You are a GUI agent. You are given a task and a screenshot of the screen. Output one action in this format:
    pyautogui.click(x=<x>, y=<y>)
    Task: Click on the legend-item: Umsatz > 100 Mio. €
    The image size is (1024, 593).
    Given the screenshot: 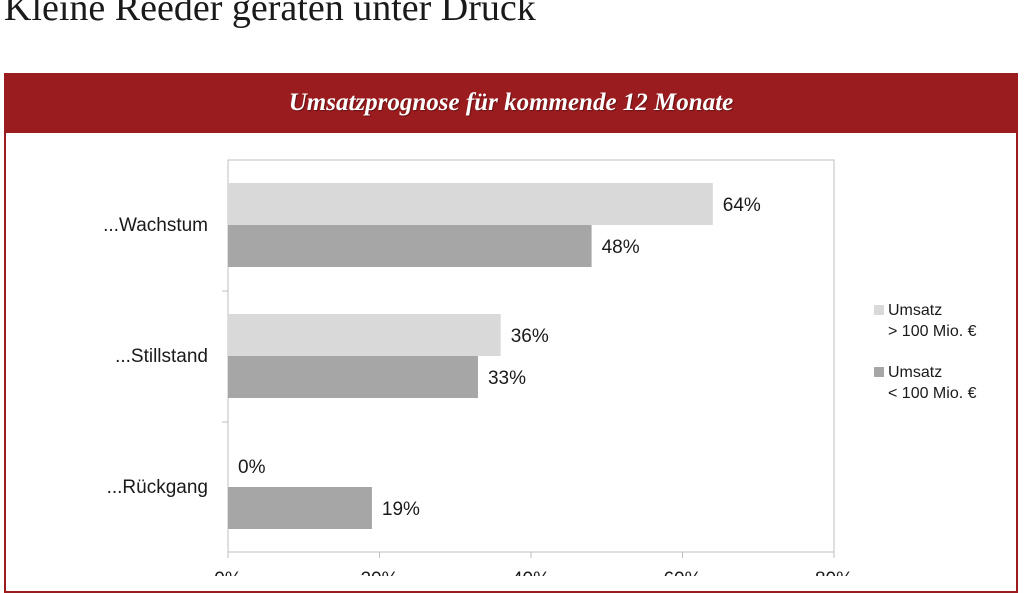 What is the action you would take?
    pyautogui.click(x=925, y=321)
    